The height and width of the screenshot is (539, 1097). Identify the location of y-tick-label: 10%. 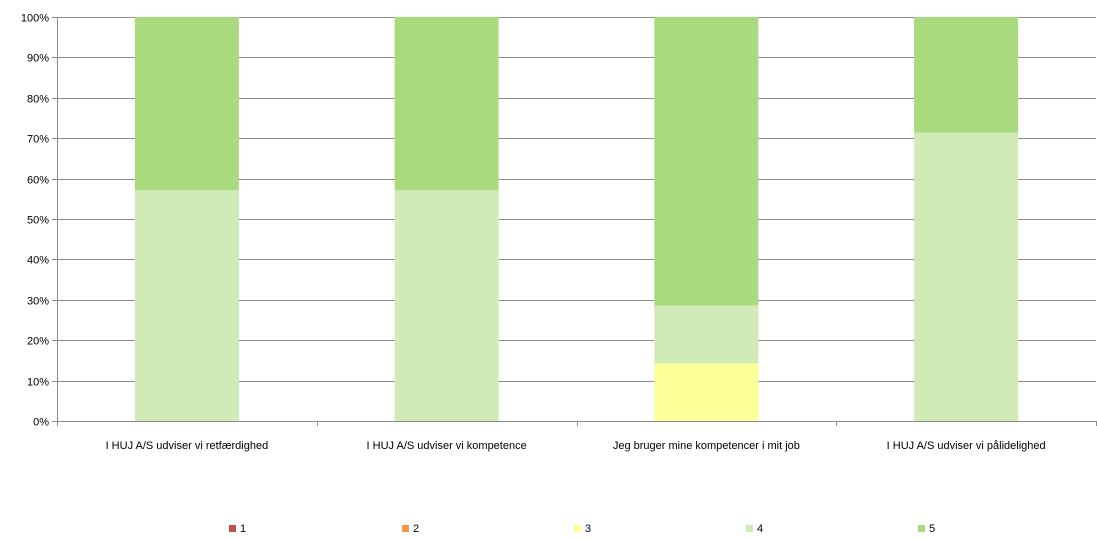
(38, 383).